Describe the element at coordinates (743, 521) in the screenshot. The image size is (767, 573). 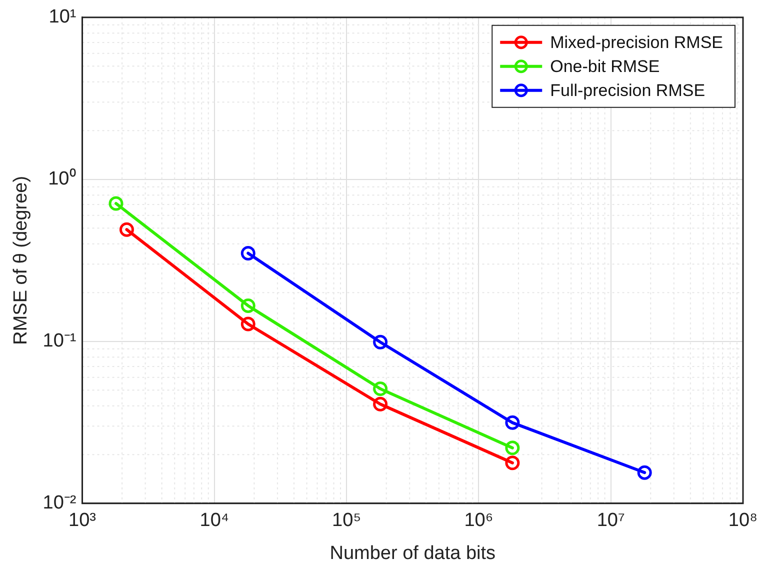
I see `x-tick-label: 10⁸` at that location.